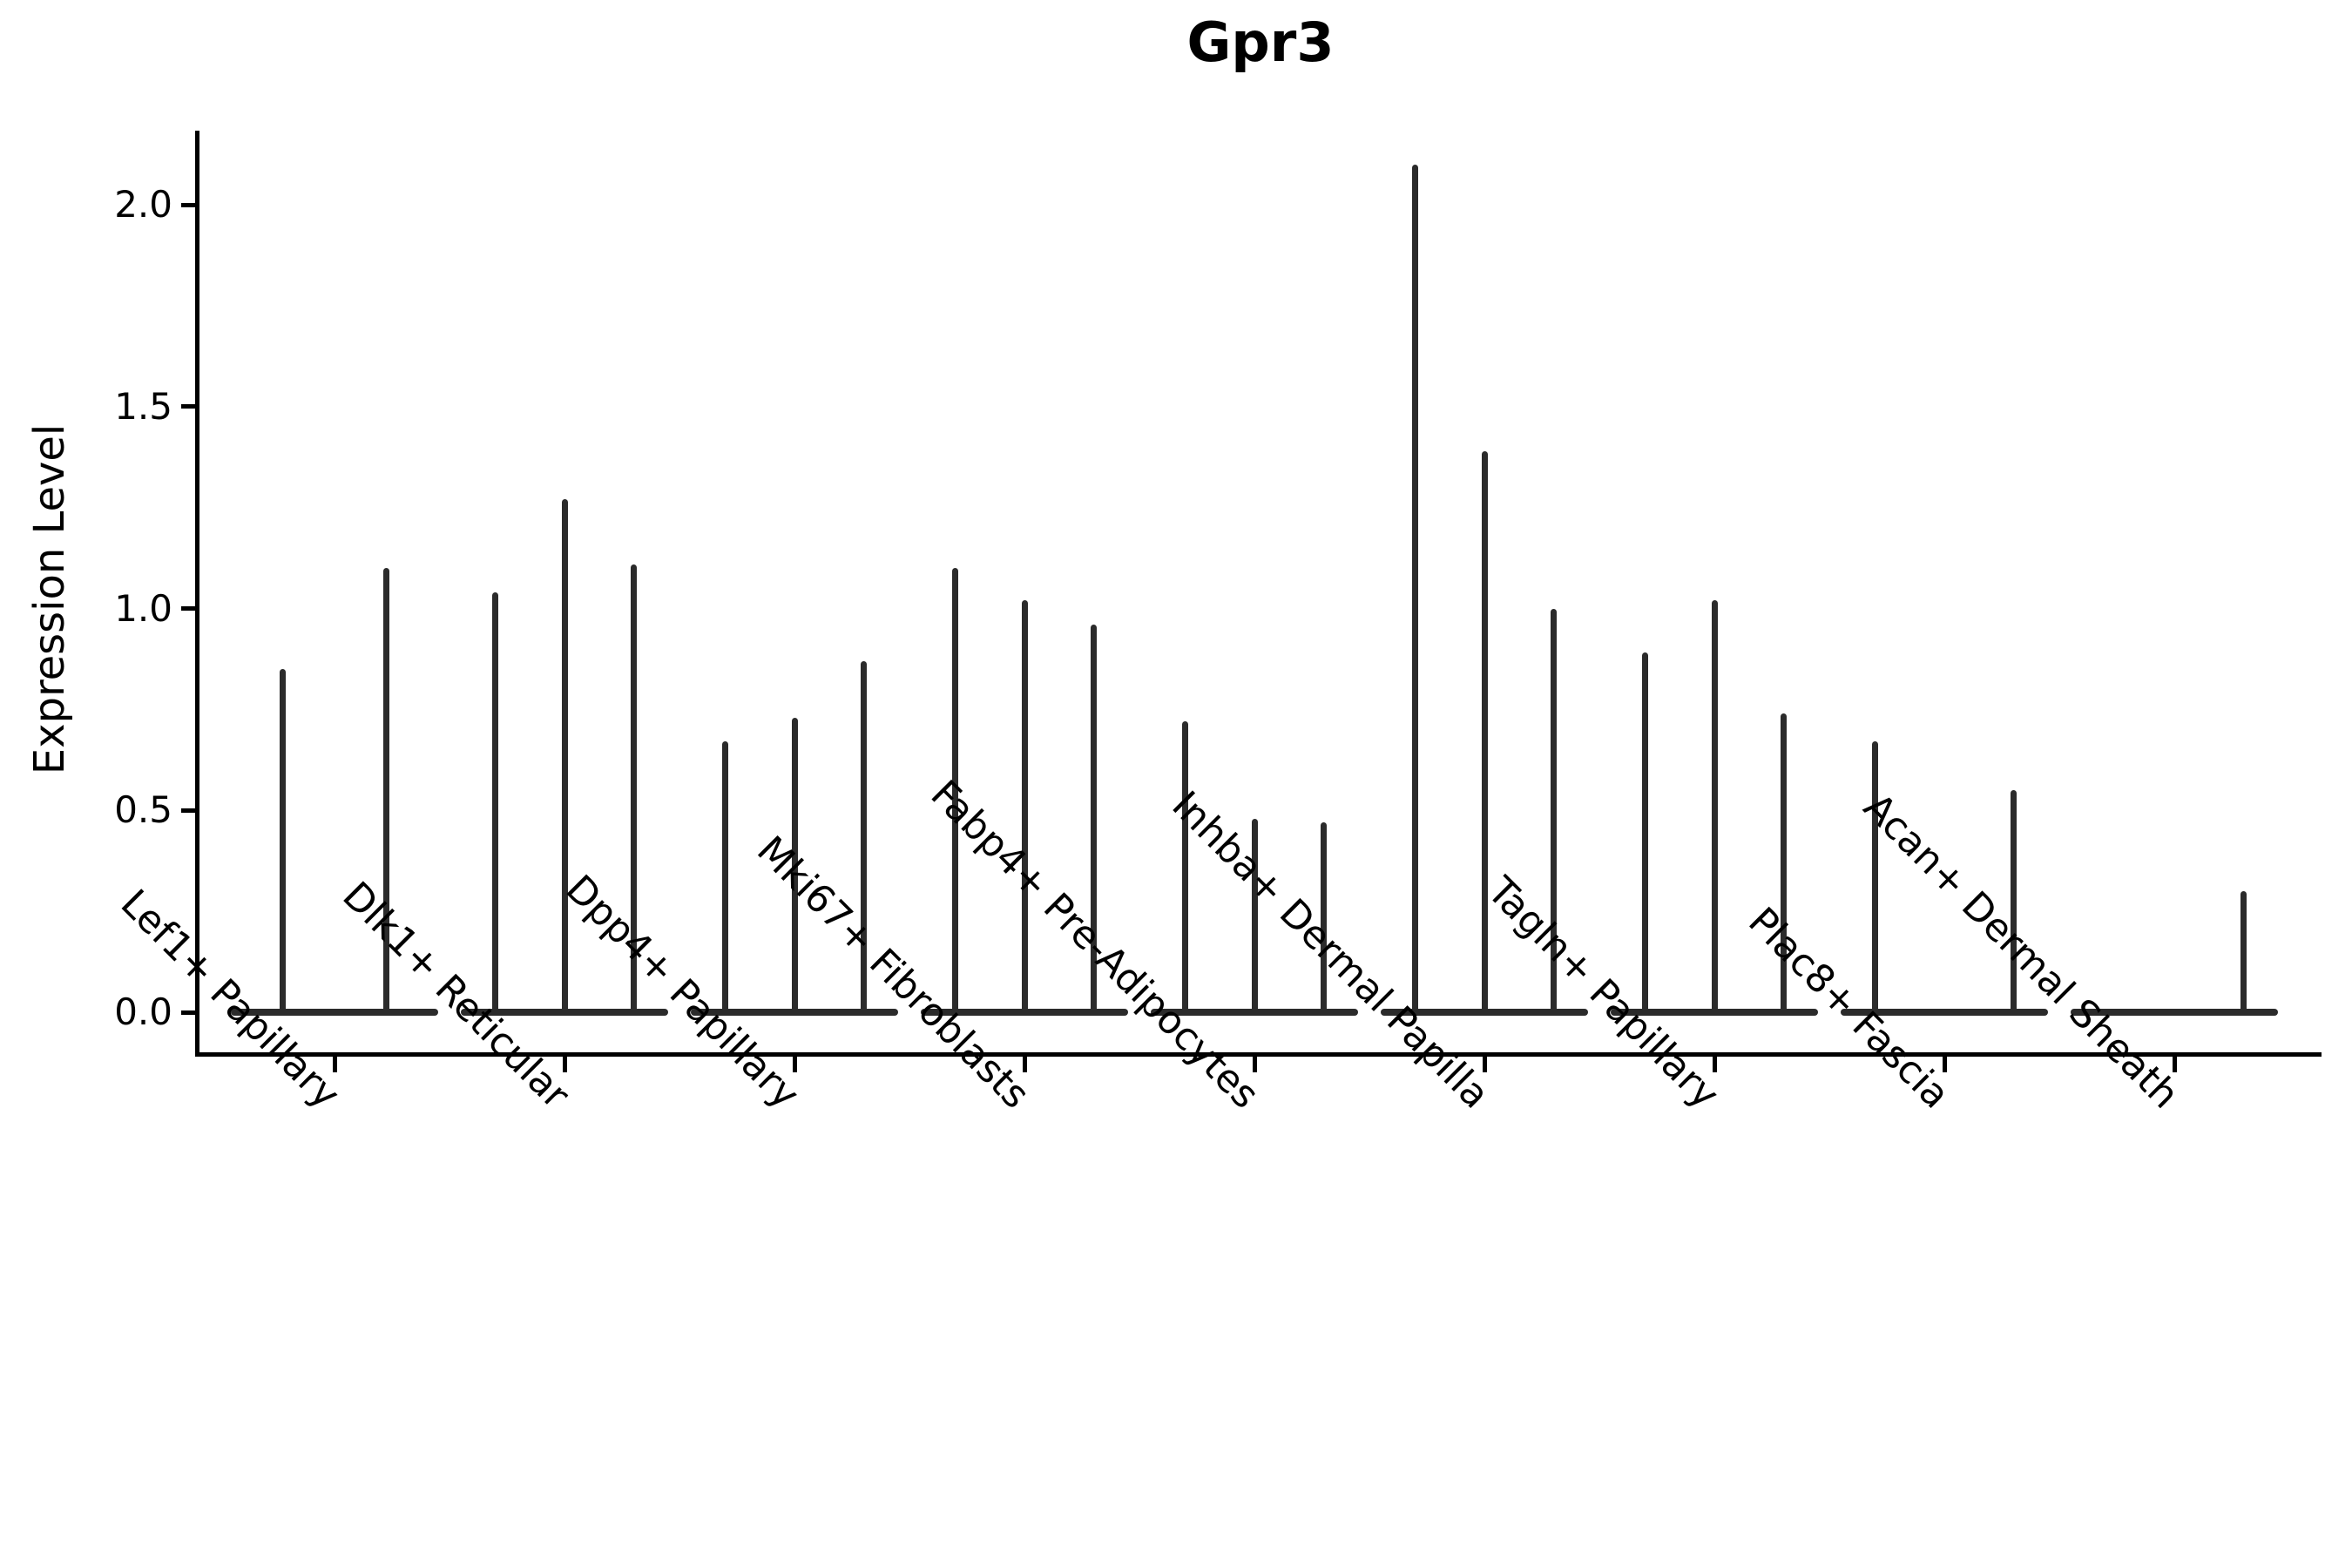 This screenshot has width=2352, height=1568. Describe the element at coordinates (682, 992) in the screenshot. I see `x-category-label: Dpp4+ Papillary` at that location.